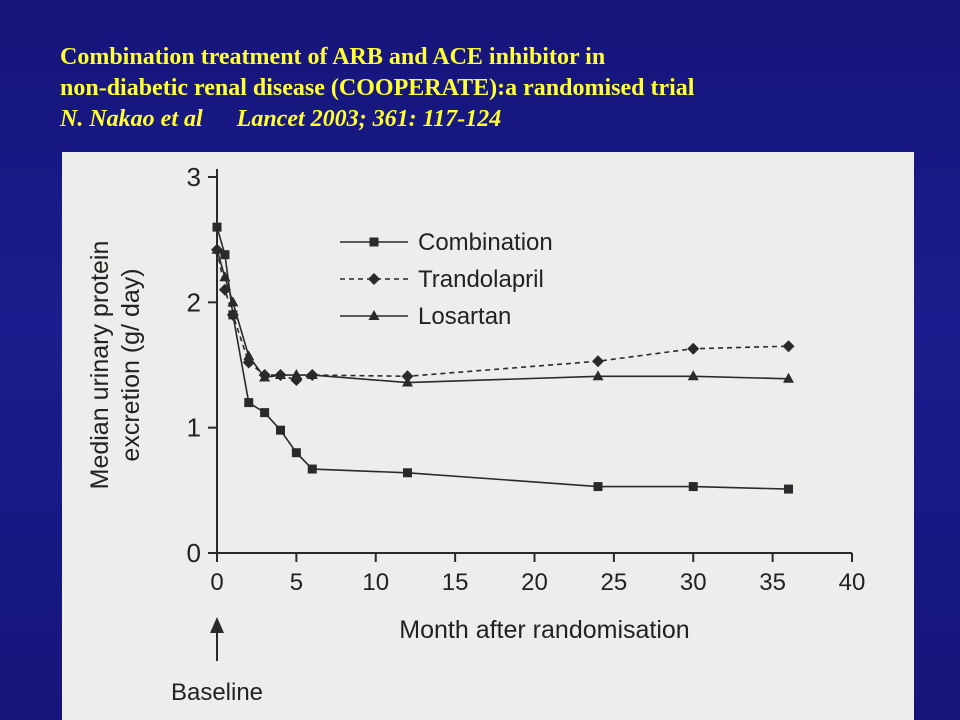 Image resolution: width=960 pixels, height=720 pixels. What do you see at coordinates (194, 428) in the screenshot?
I see `y-tick-label: 1` at bounding box center [194, 428].